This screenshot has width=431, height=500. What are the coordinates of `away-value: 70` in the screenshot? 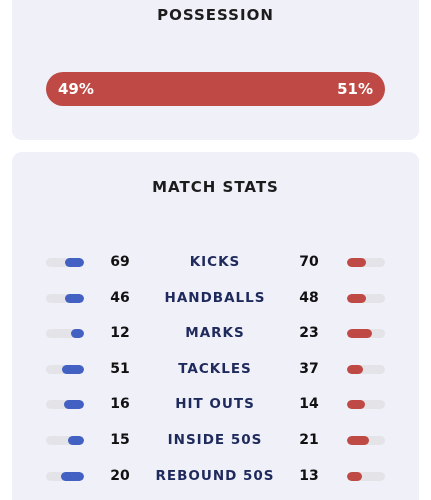 It's located at (309, 262).